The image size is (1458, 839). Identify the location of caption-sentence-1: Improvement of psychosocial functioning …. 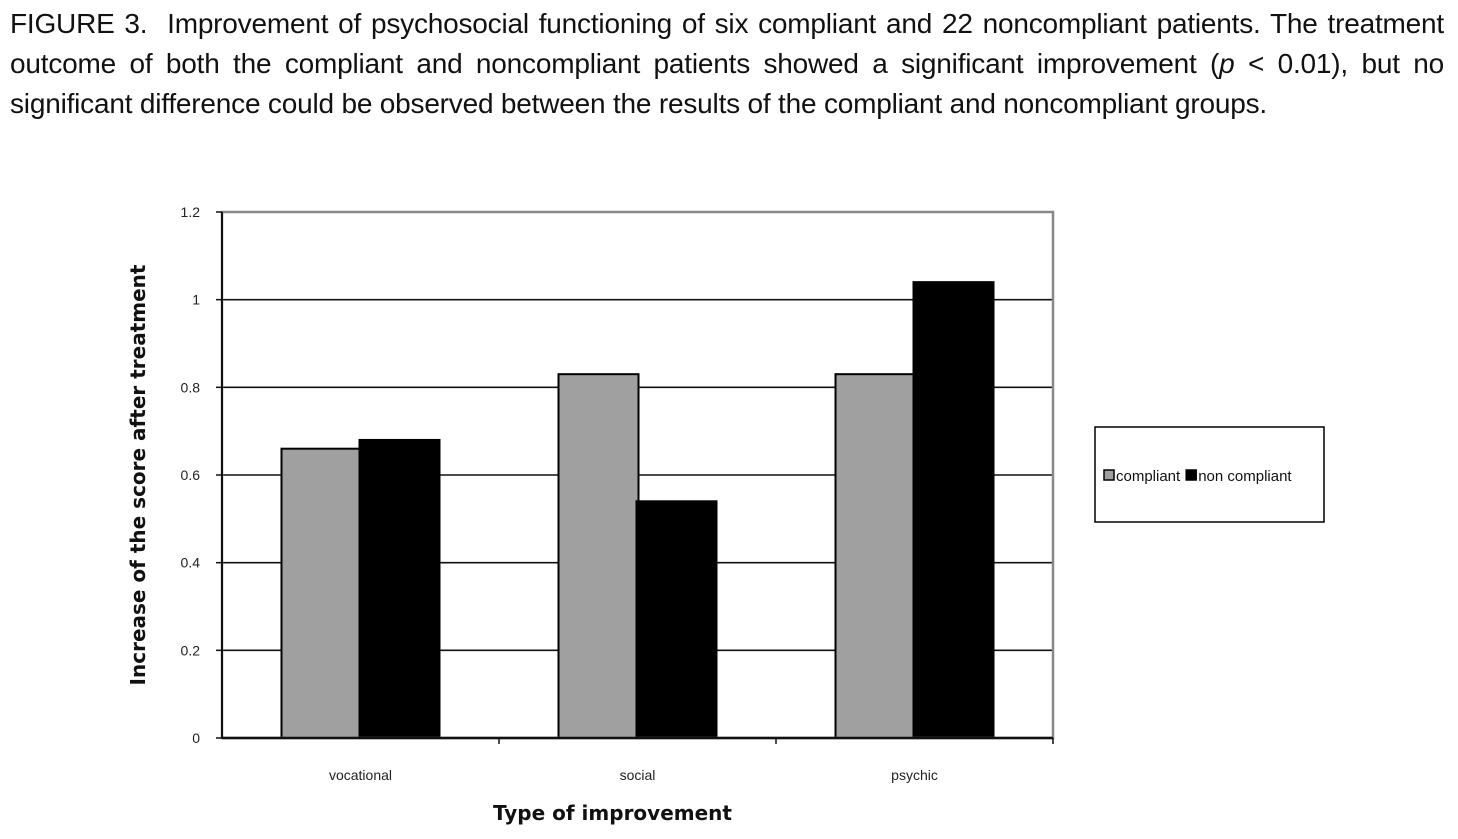
(714, 23).